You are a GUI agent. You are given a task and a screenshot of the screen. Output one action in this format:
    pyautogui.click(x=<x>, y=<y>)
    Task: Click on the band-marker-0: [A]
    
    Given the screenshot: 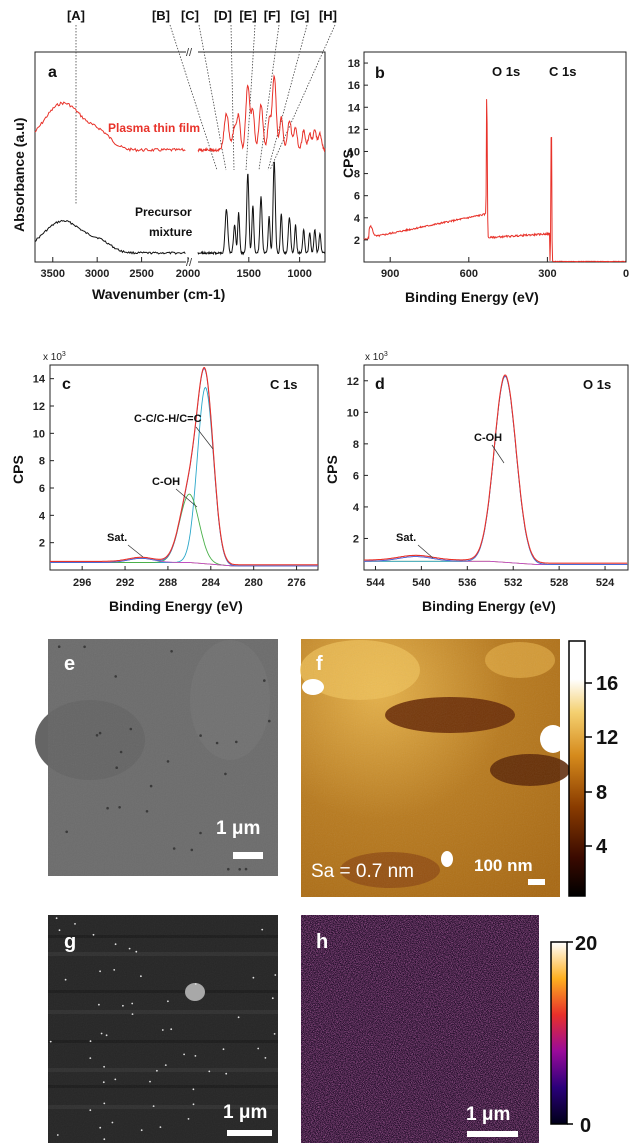 What is the action you would take?
    pyautogui.click(x=76, y=15)
    